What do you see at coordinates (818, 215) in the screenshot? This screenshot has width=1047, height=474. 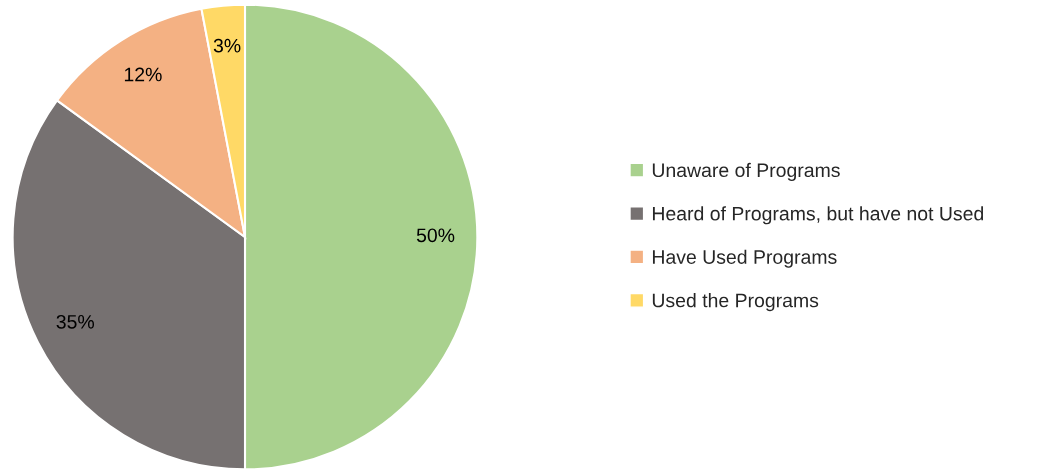 I see `legend-label: Heard of Programs, but have not Used` at bounding box center [818, 215].